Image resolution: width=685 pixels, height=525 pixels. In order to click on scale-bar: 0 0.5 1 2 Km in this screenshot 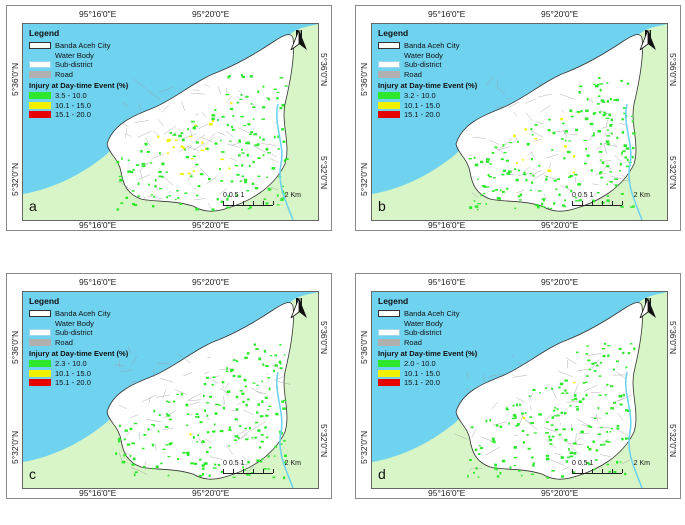, I will do `click(611, 199)`.